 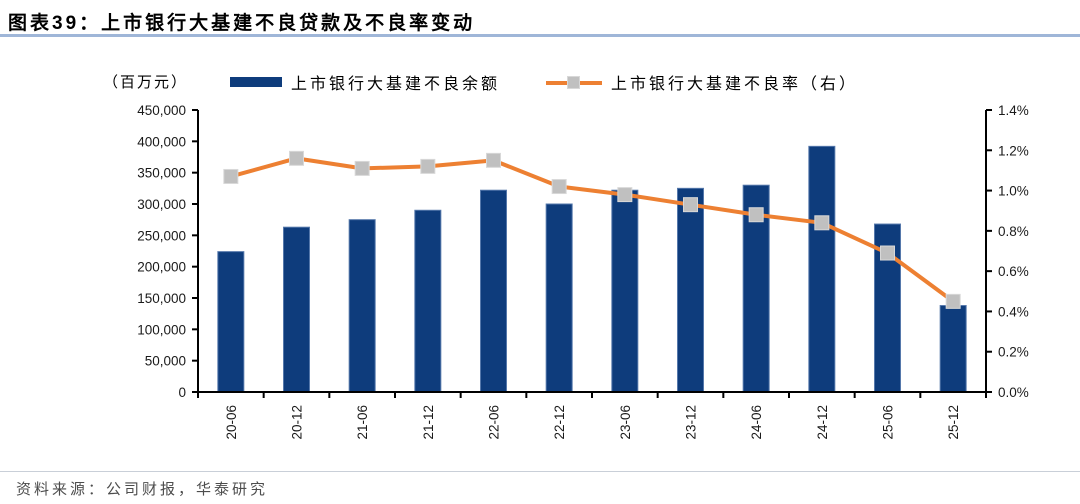 I want to click on x-axis-category-label: 22-06, so click(x=494, y=422).